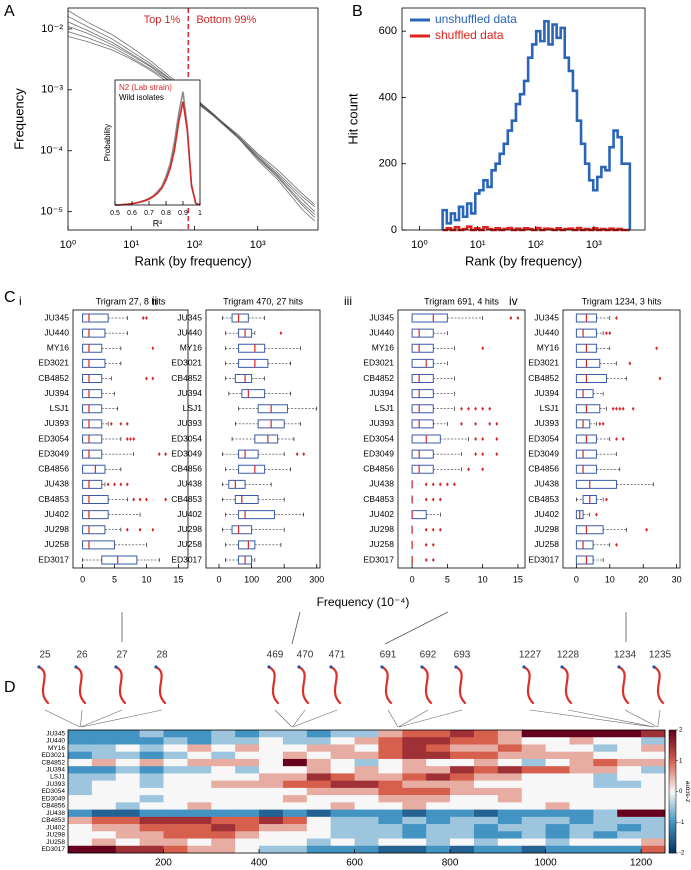 This screenshot has width=691, height=870. I want to click on x-tick-label: 20, so click(643, 579).